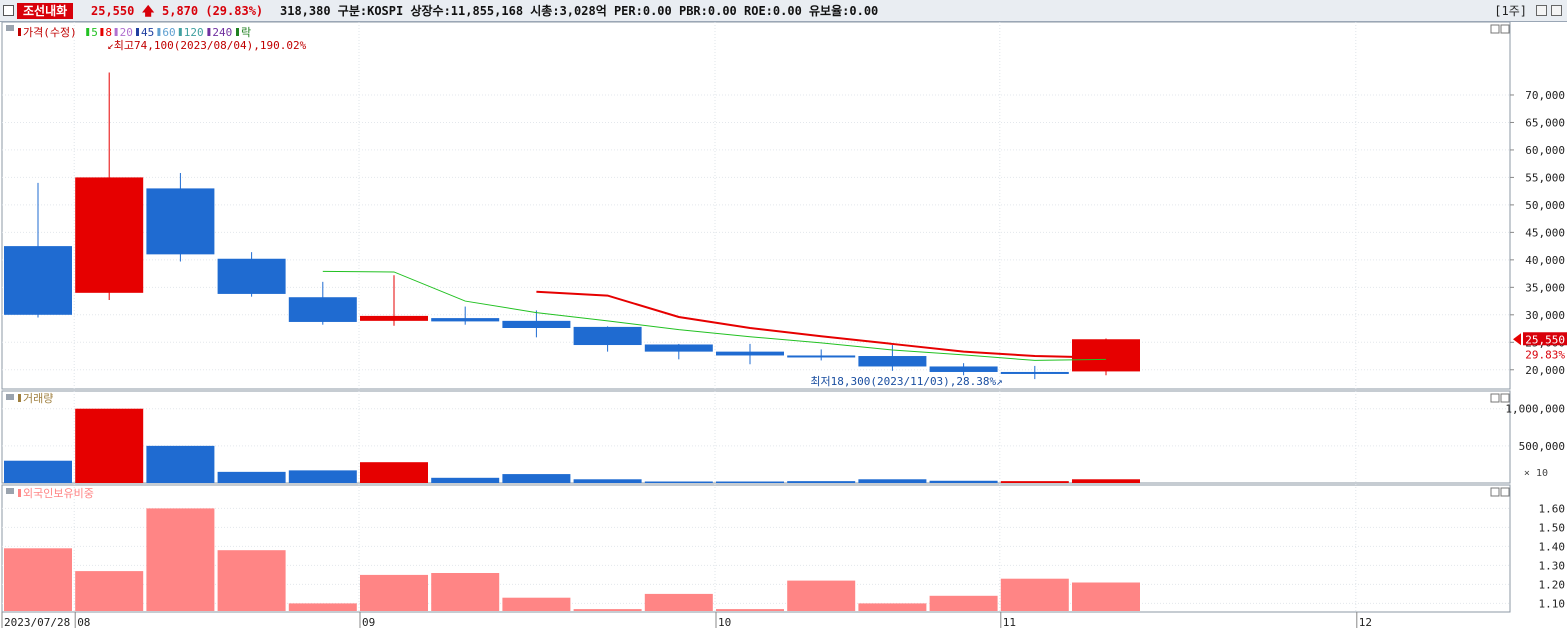 Image resolution: width=1567 pixels, height=630 pixels. What do you see at coordinates (1545, 232) in the screenshot?
I see `price-tick-label: 45,000` at bounding box center [1545, 232].